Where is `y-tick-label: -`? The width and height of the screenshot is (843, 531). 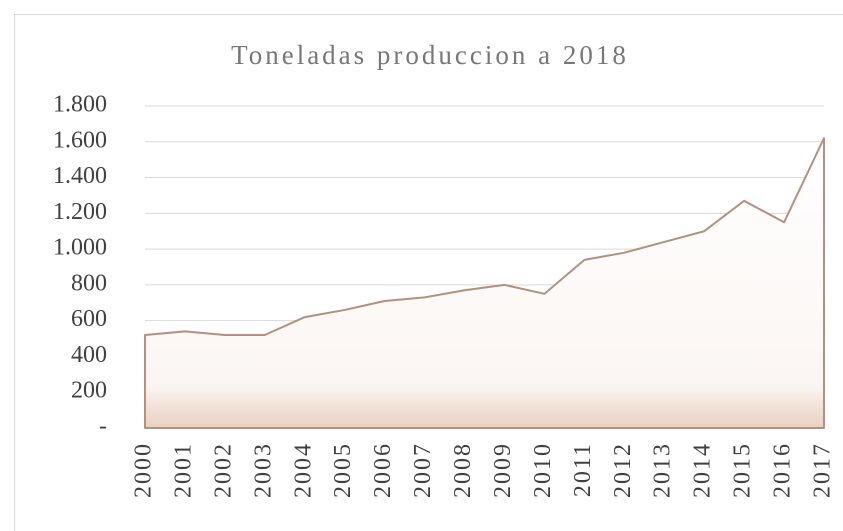
y-tick-label: - is located at coordinates (103, 427).